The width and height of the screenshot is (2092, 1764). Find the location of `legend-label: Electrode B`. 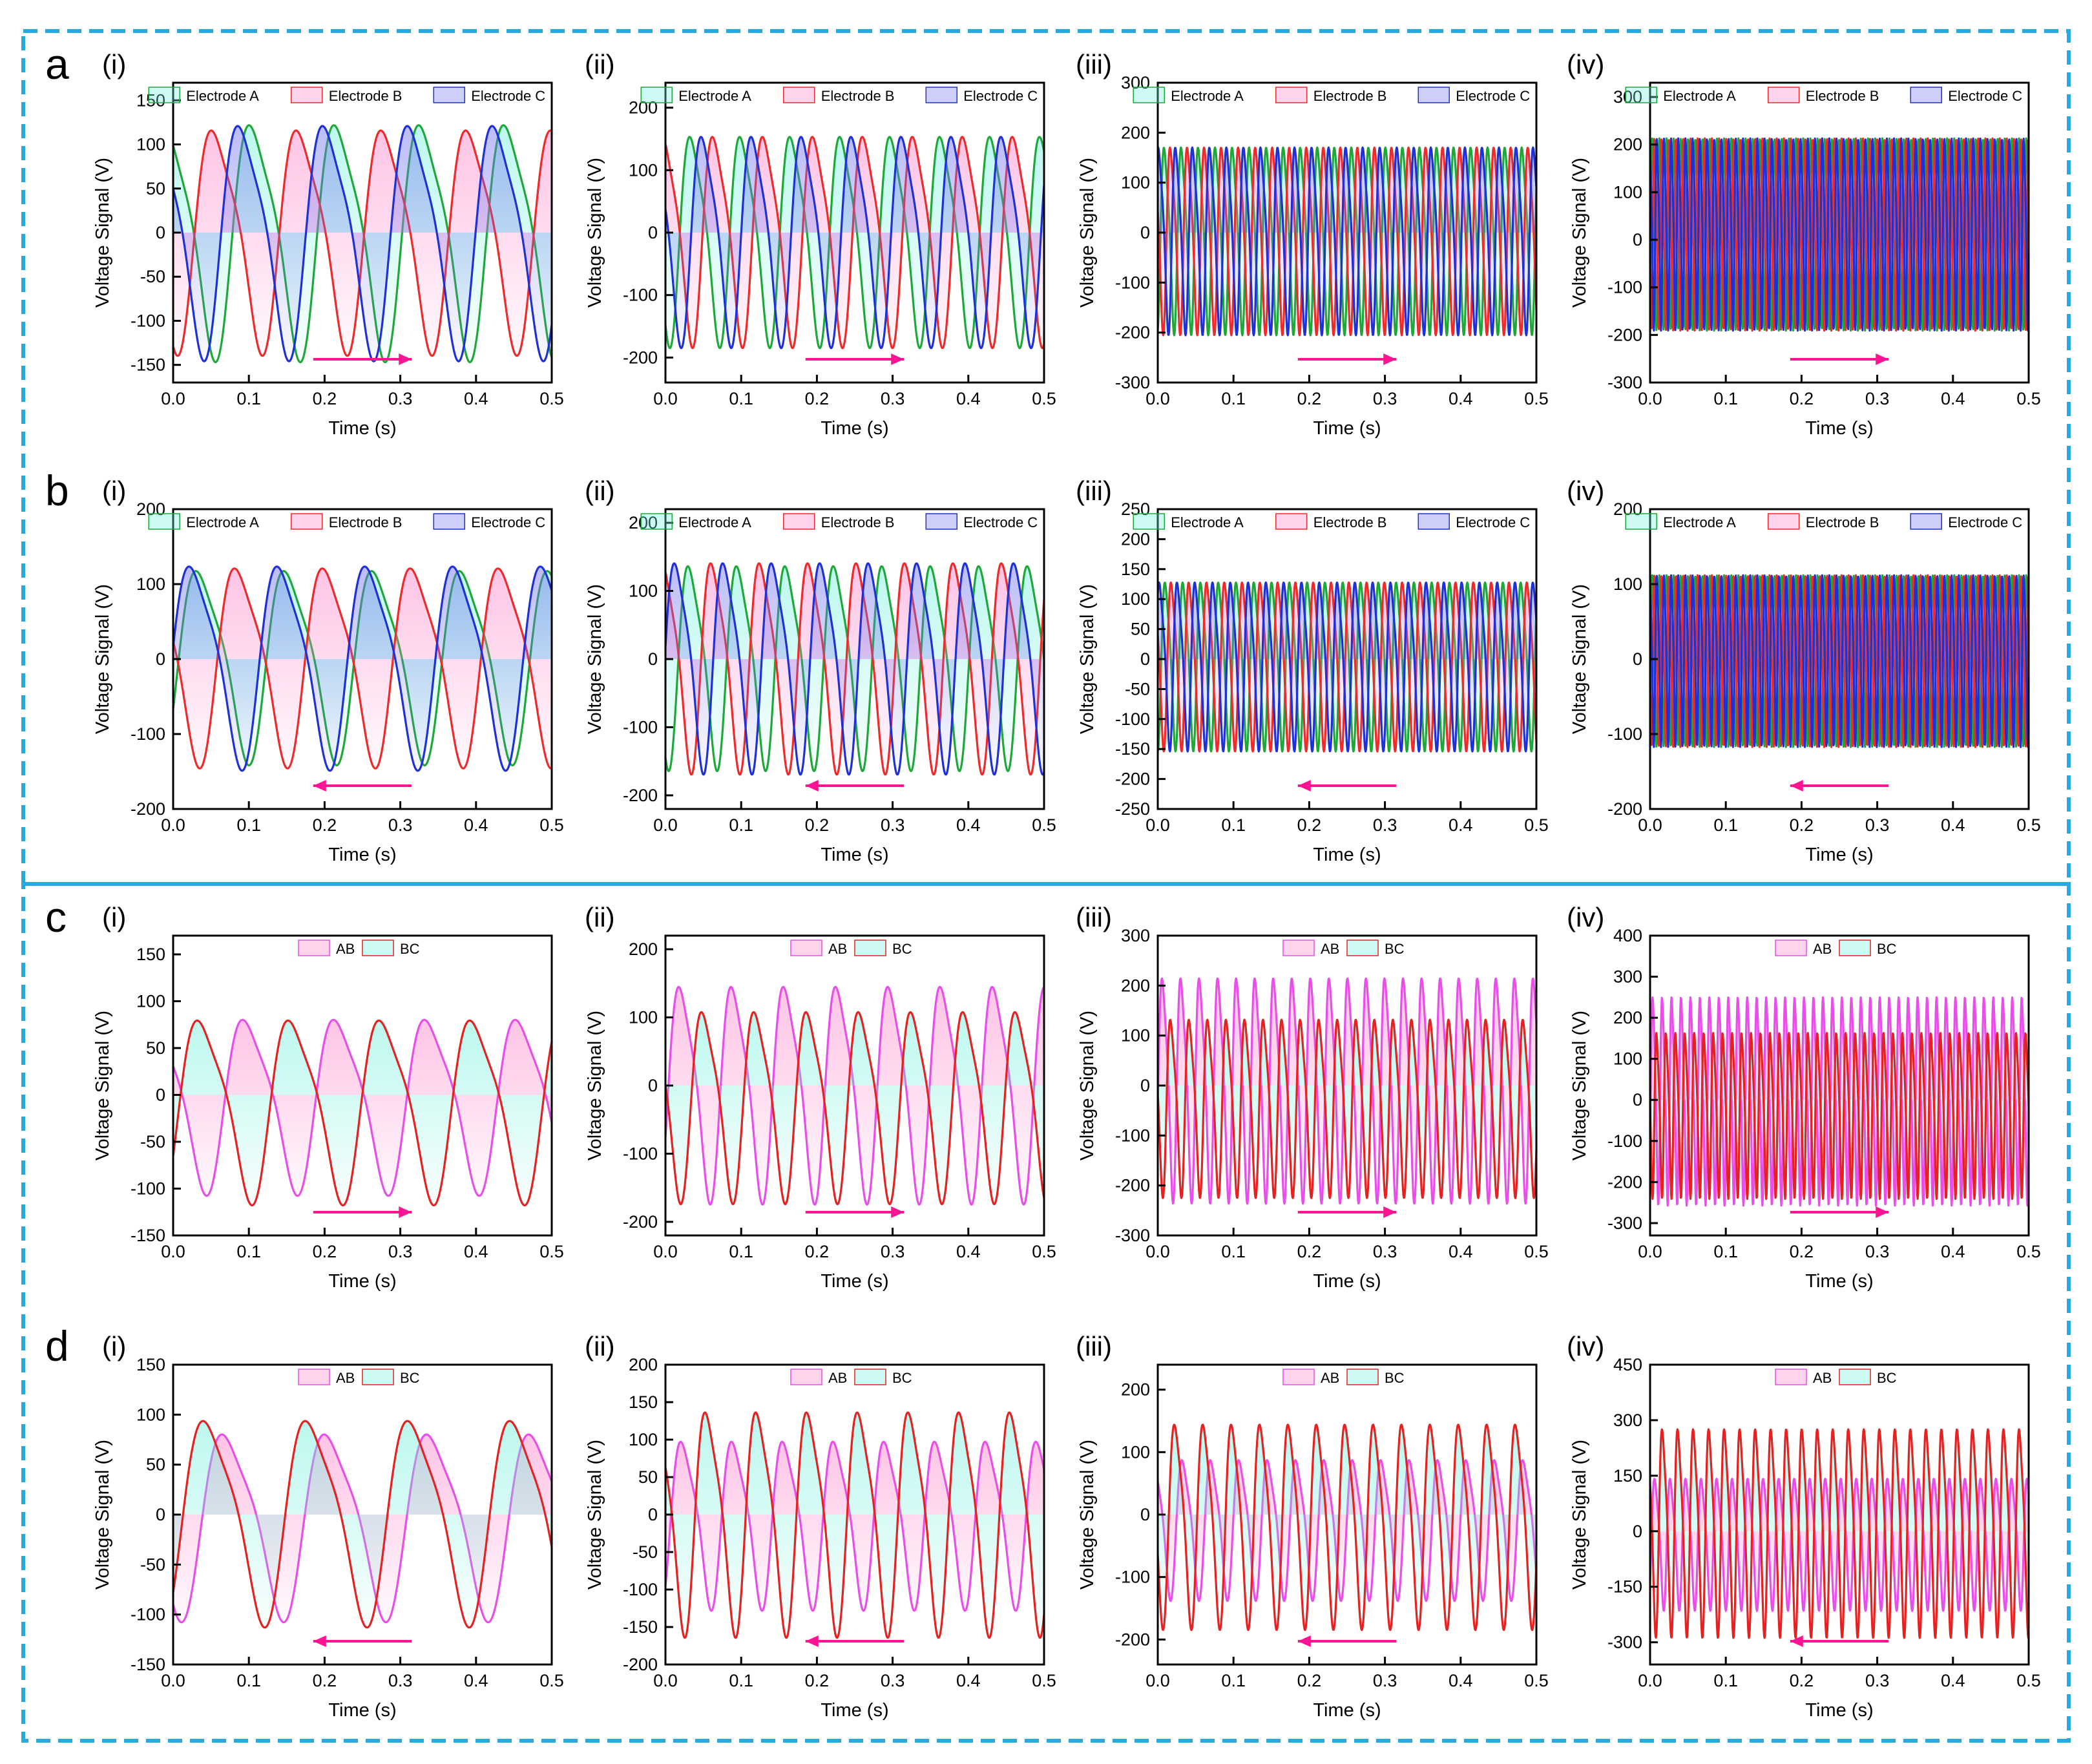

legend-label: Electrode B is located at coordinates (858, 96).